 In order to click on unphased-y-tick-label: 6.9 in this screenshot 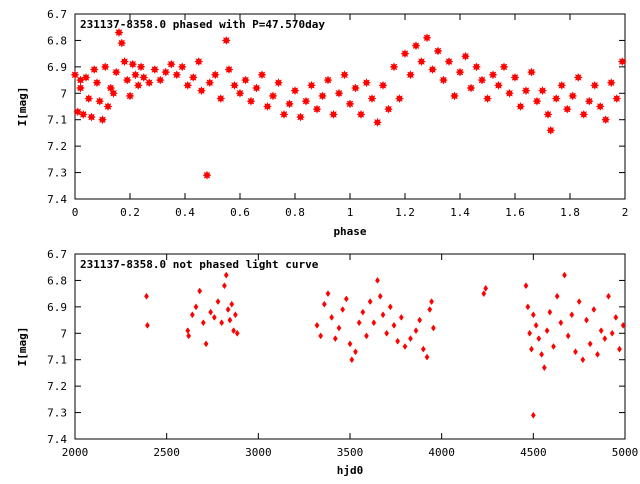, I will do `click(57, 307)`.